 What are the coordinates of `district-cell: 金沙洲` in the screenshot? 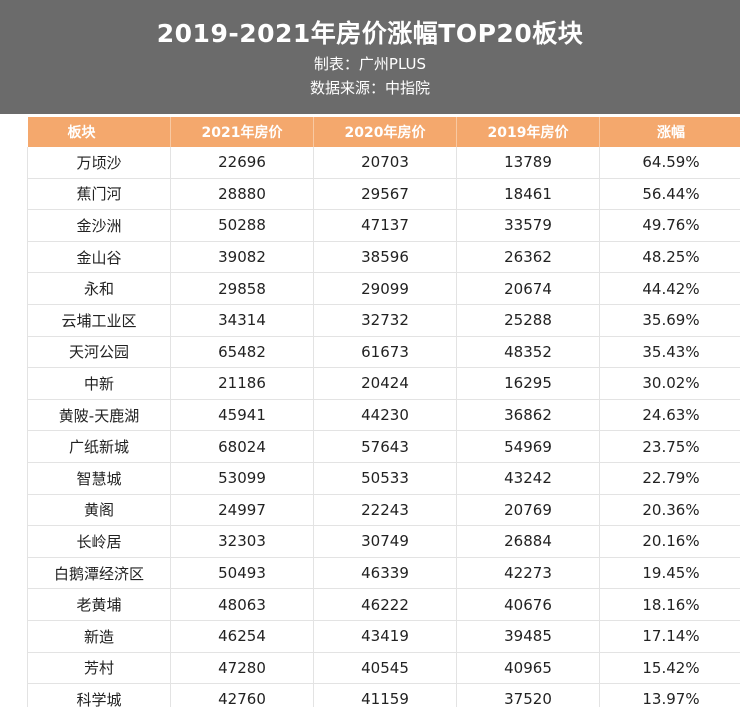 It's located at (99, 225).